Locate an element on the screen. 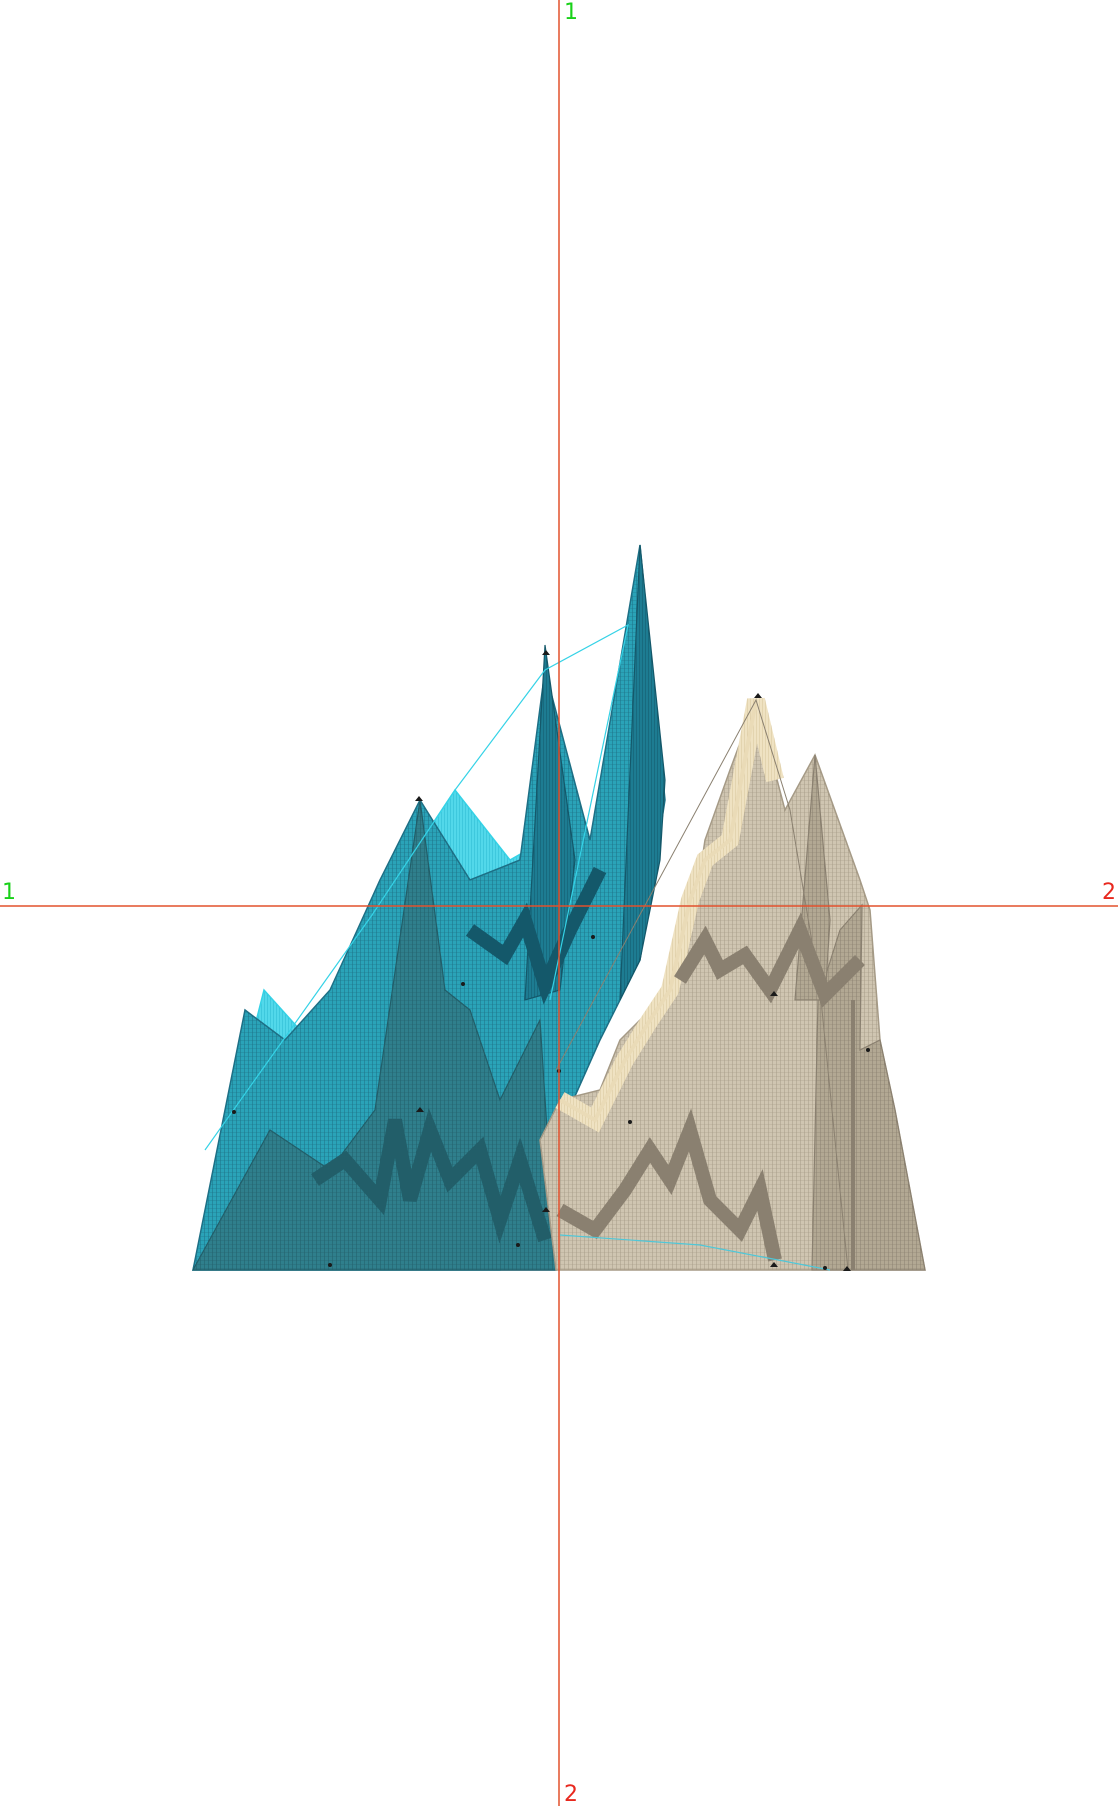 This screenshot has height=1807, width=1118. teal-jump-stitches is located at coordinates (416, 887).